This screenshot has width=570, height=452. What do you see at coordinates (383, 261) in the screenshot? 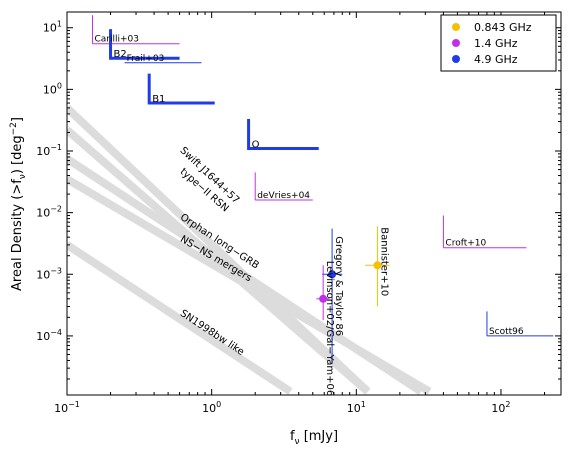
I see `point-label-bannister-10: Bannister+10` at bounding box center [383, 261].